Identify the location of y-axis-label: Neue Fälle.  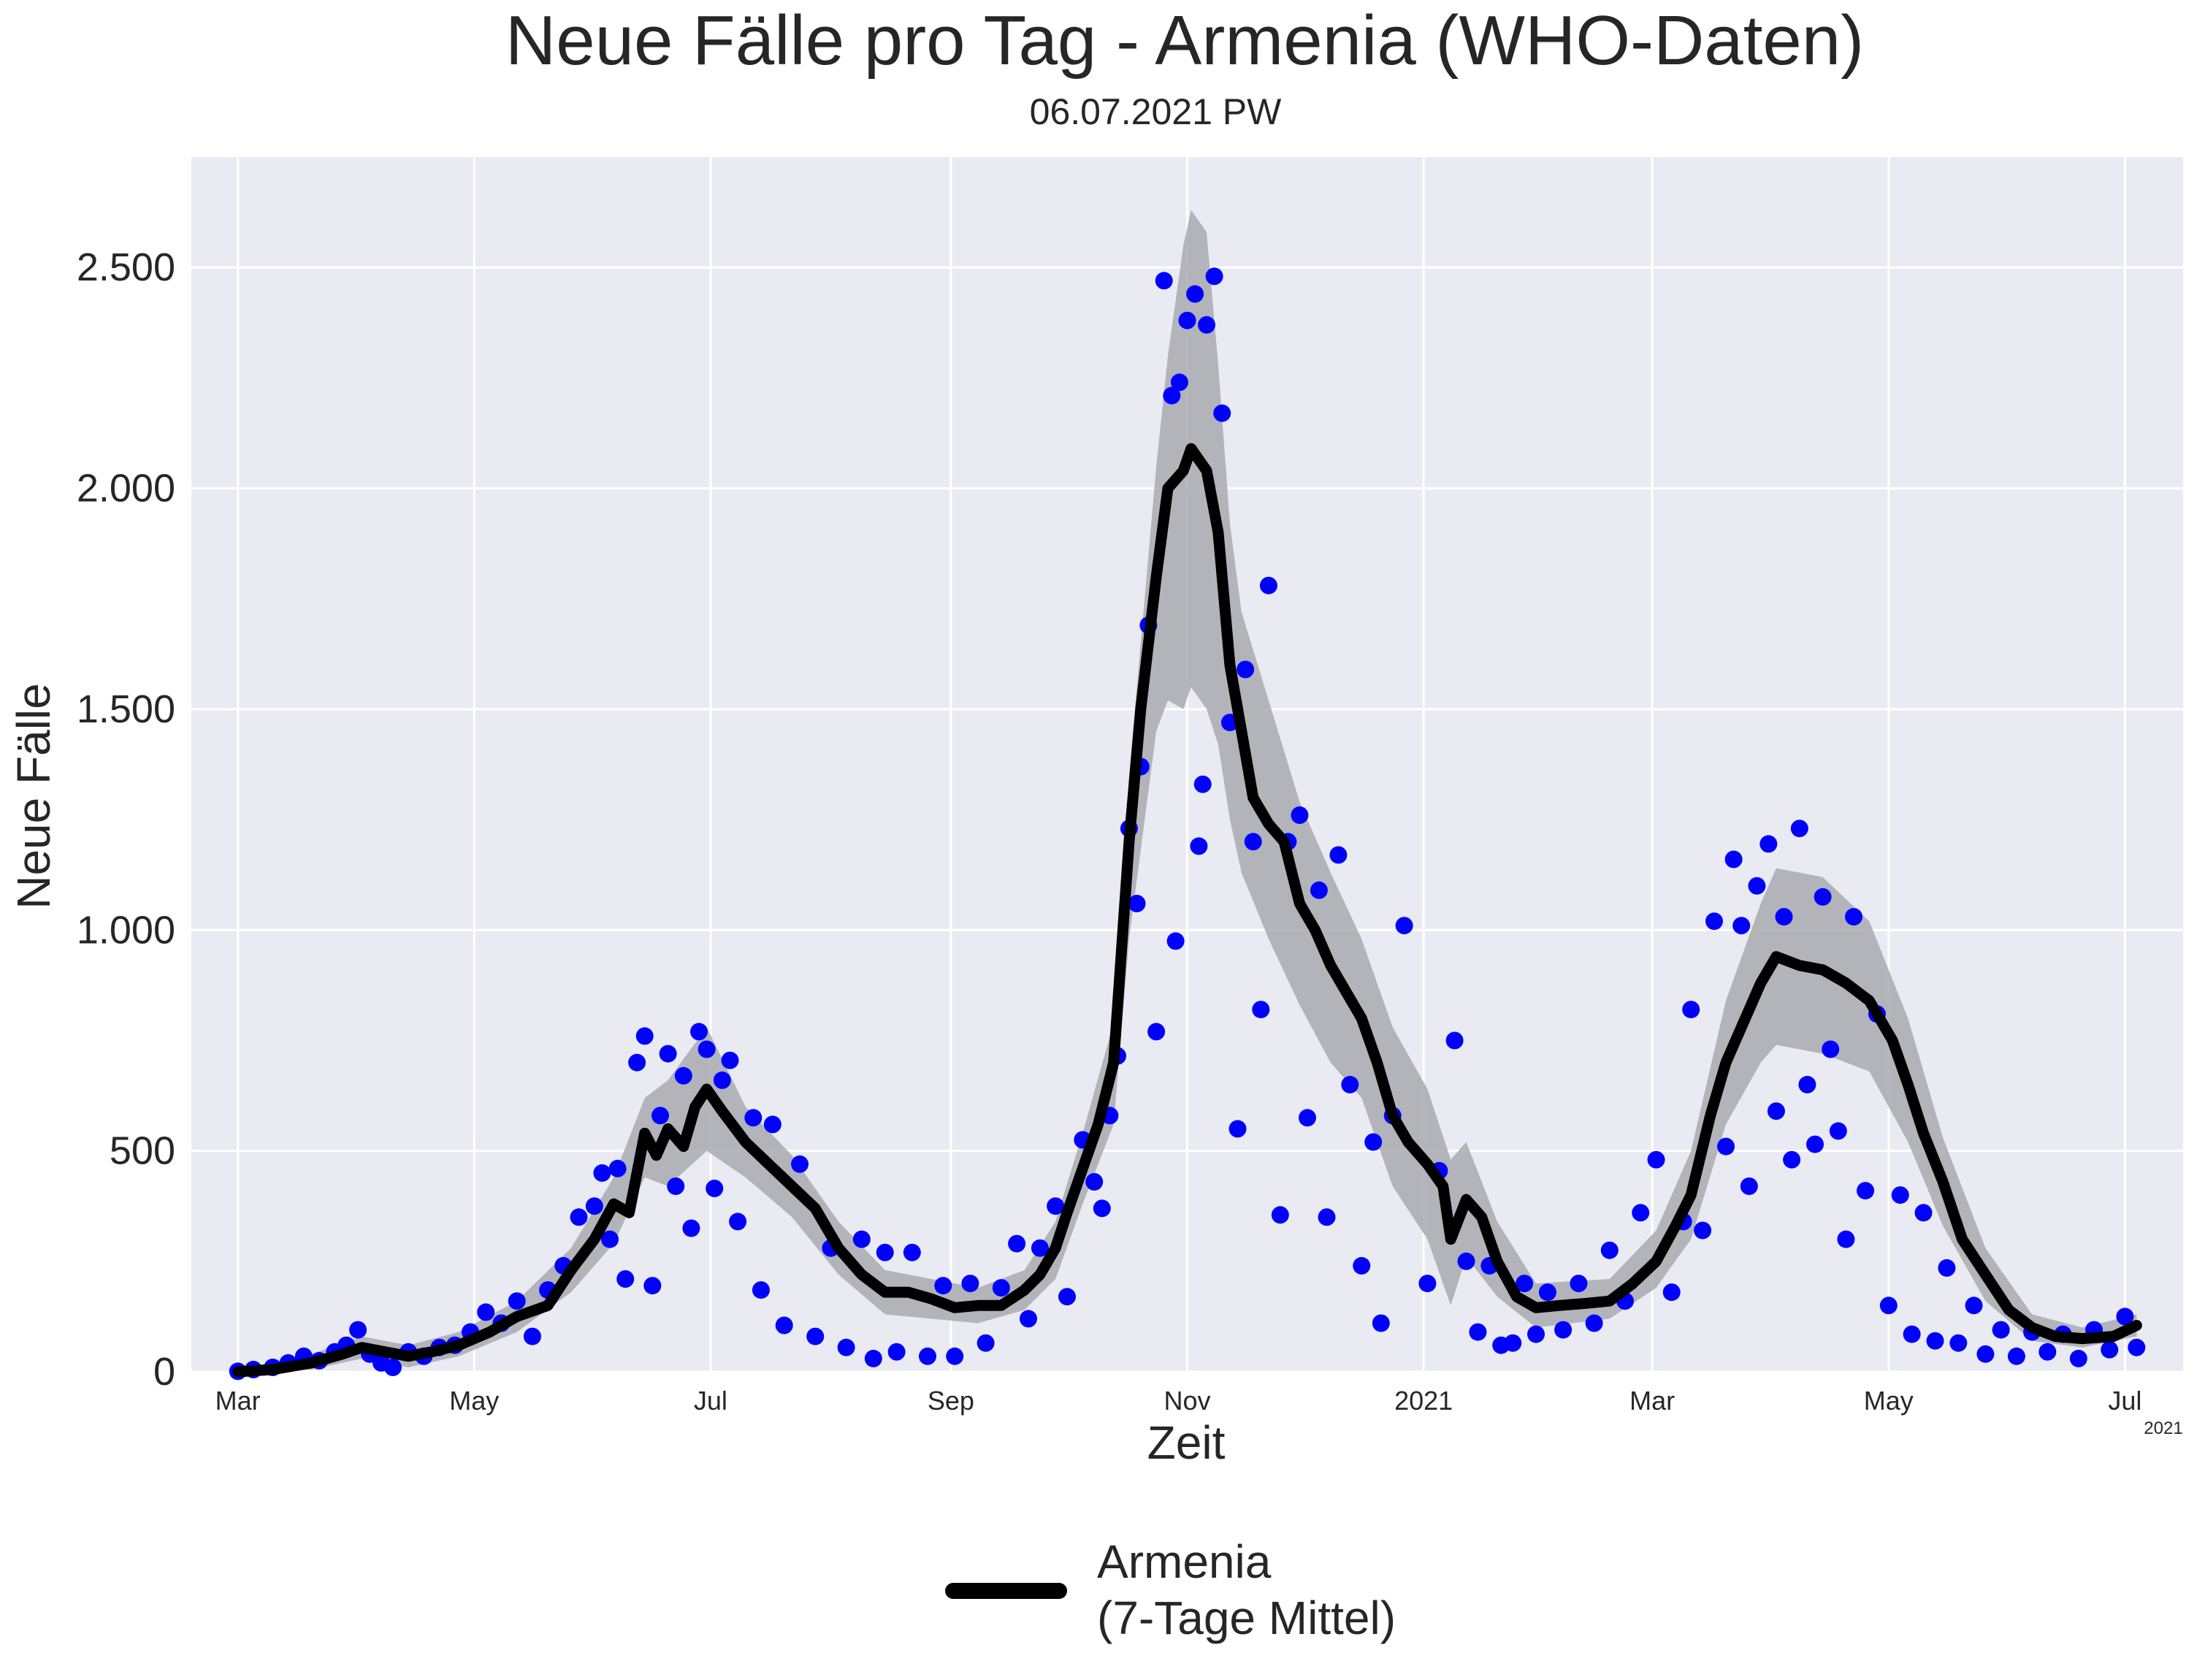
(33, 796).